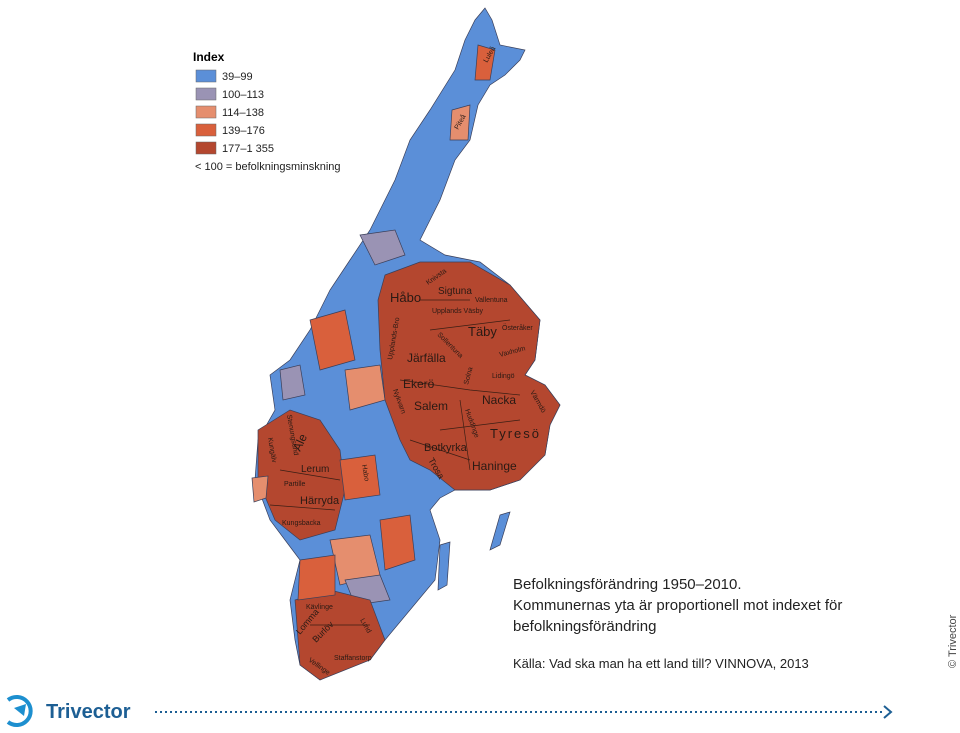 The height and width of the screenshot is (733, 960). Describe the element at coordinates (300, 442) in the screenshot. I see `map-label: Ale` at that location.